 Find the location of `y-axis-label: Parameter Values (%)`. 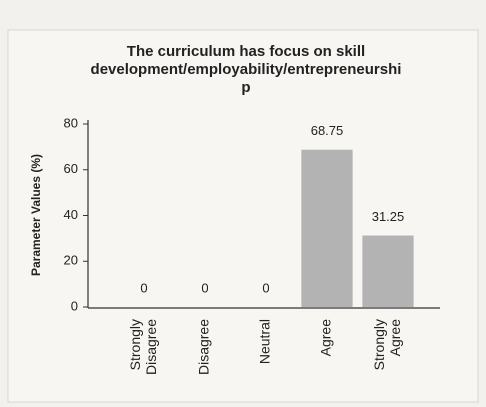

y-axis-label: Parameter Values (%) is located at coordinates (36, 215).